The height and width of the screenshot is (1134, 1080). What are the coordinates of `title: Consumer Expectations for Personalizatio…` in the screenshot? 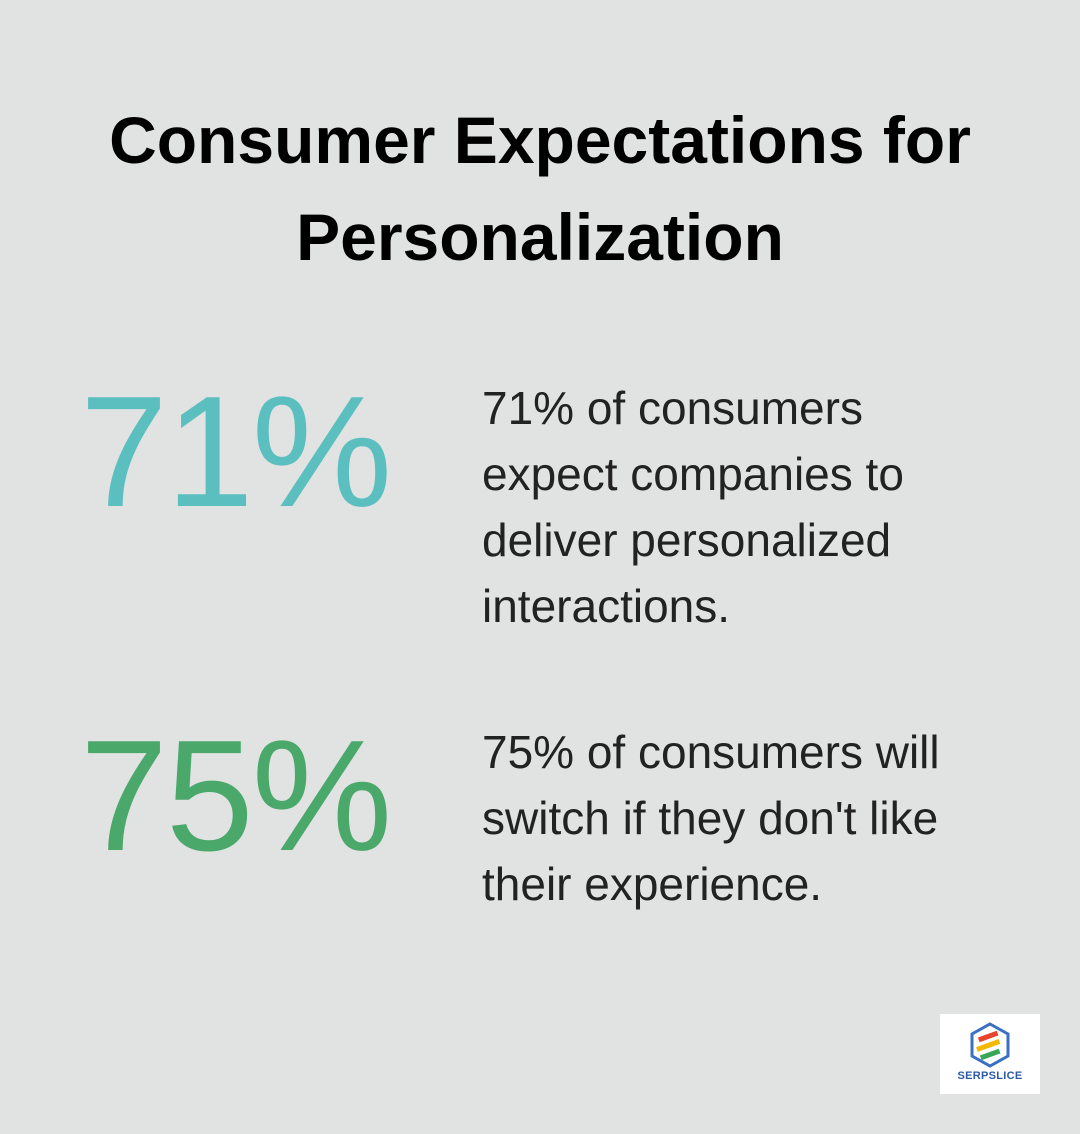 It's located at (540, 188).